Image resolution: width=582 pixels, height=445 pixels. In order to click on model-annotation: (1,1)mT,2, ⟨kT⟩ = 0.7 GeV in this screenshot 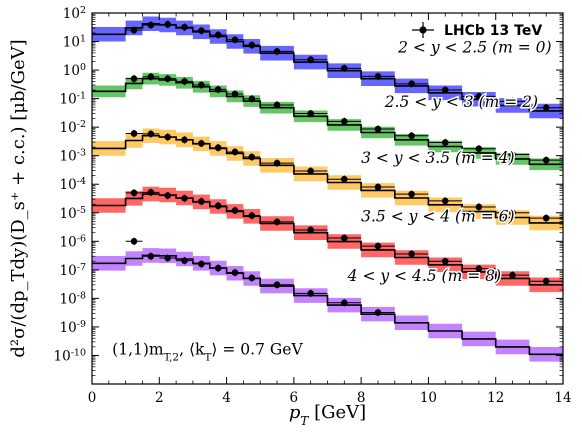, I will do `click(207, 351)`.